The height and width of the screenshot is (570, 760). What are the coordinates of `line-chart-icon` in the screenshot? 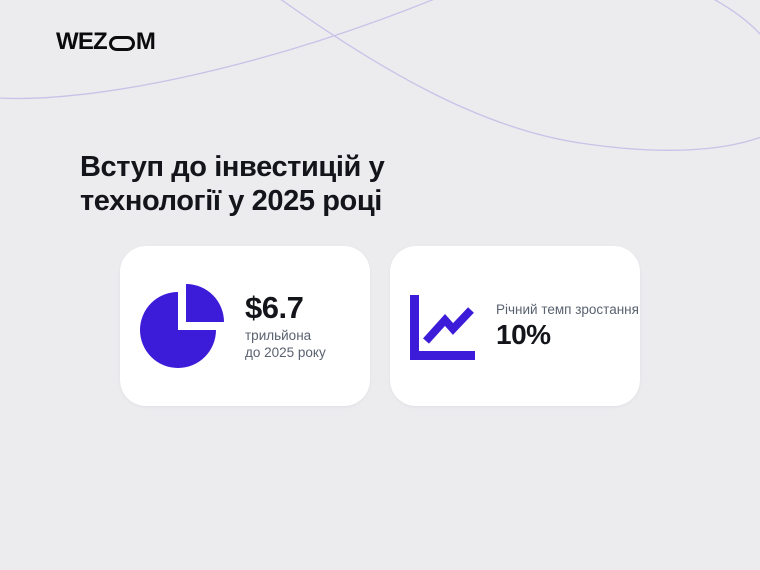 It's located at (442, 327).